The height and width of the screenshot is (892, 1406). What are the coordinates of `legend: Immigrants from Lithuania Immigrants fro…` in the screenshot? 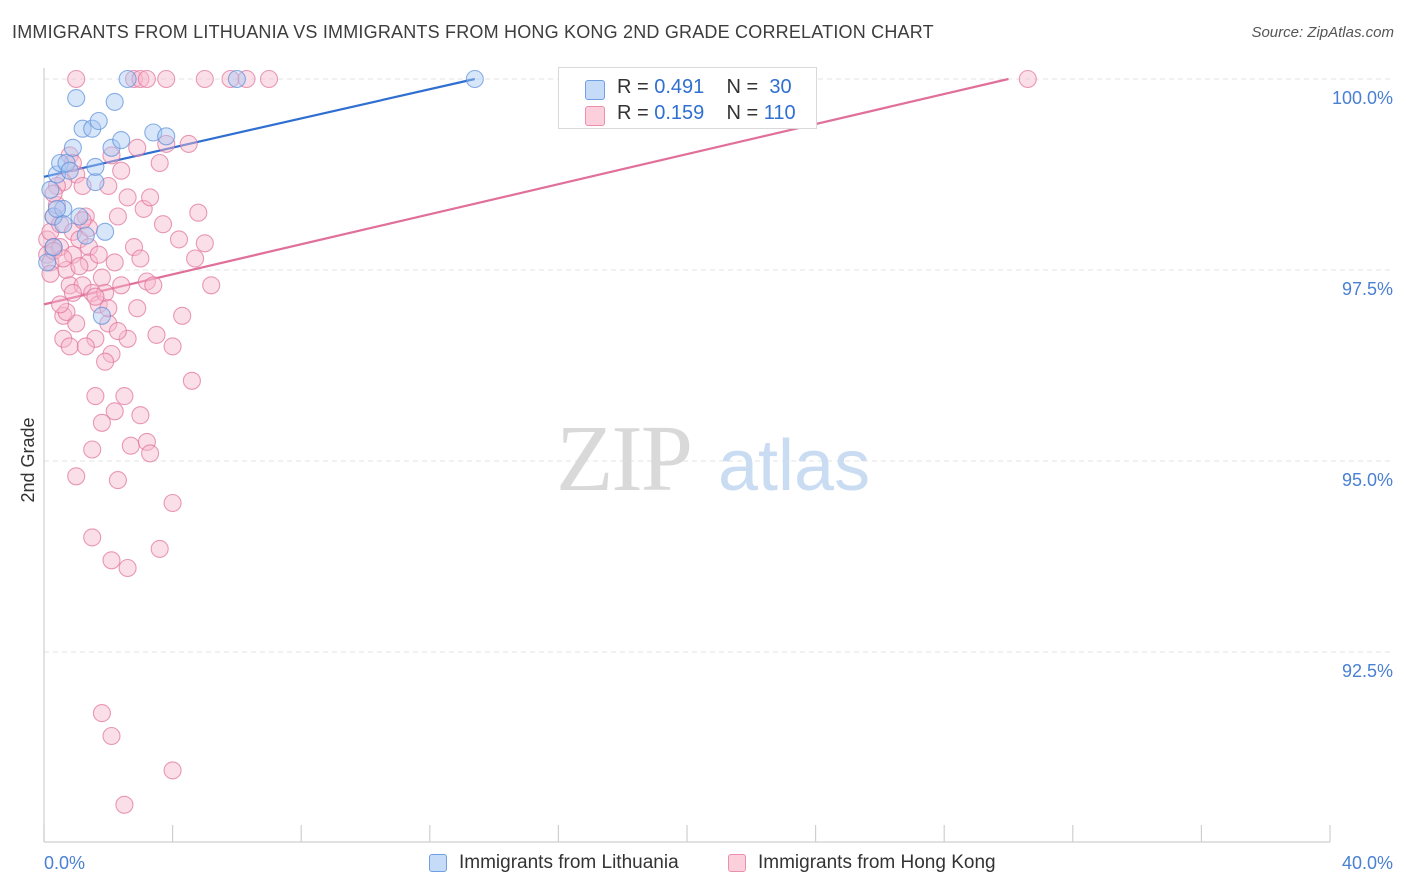 It's located at (703, 865).